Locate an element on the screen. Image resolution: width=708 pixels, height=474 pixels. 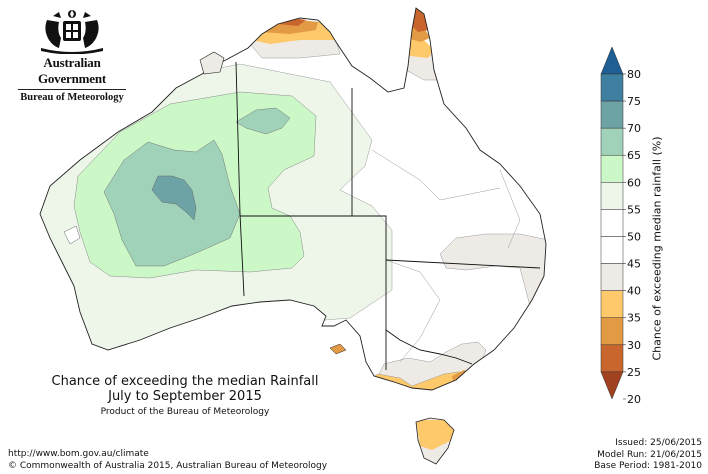
contour-50c is located at coordinates (510, 209).